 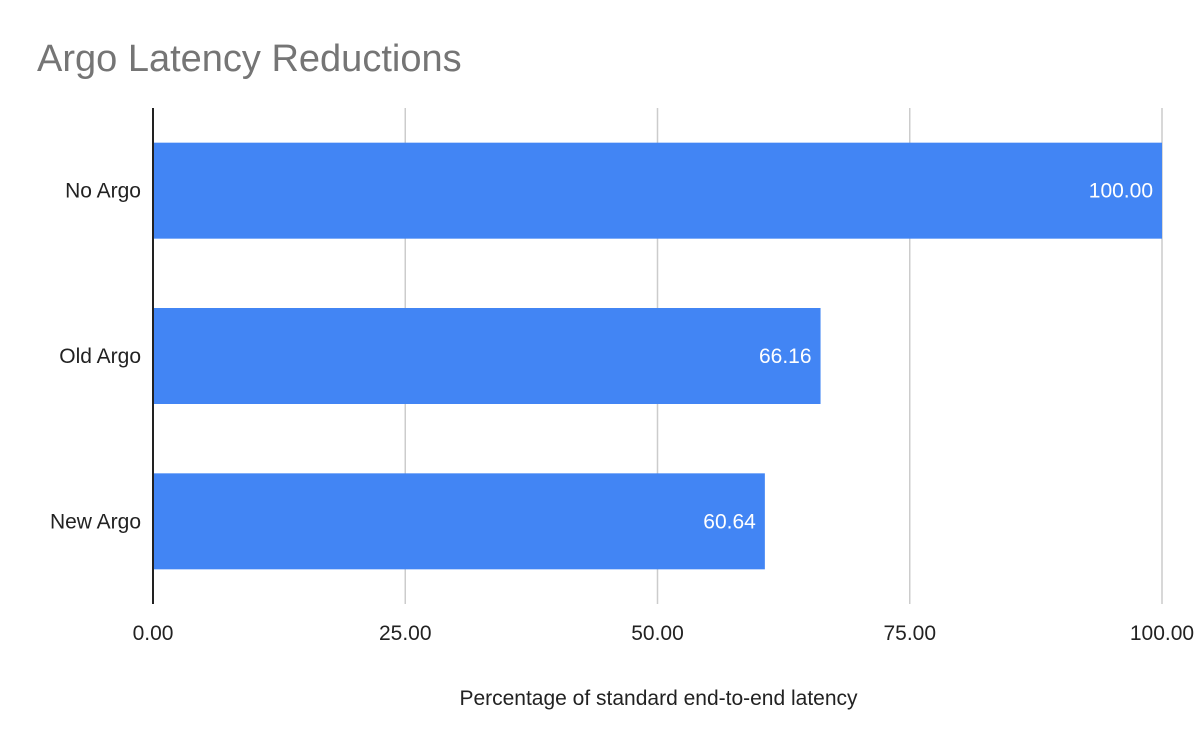 What do you see at coordinates (95, 521) in the screenshot?
I see `category-label: New Argo` at bounding box center [95, 521].